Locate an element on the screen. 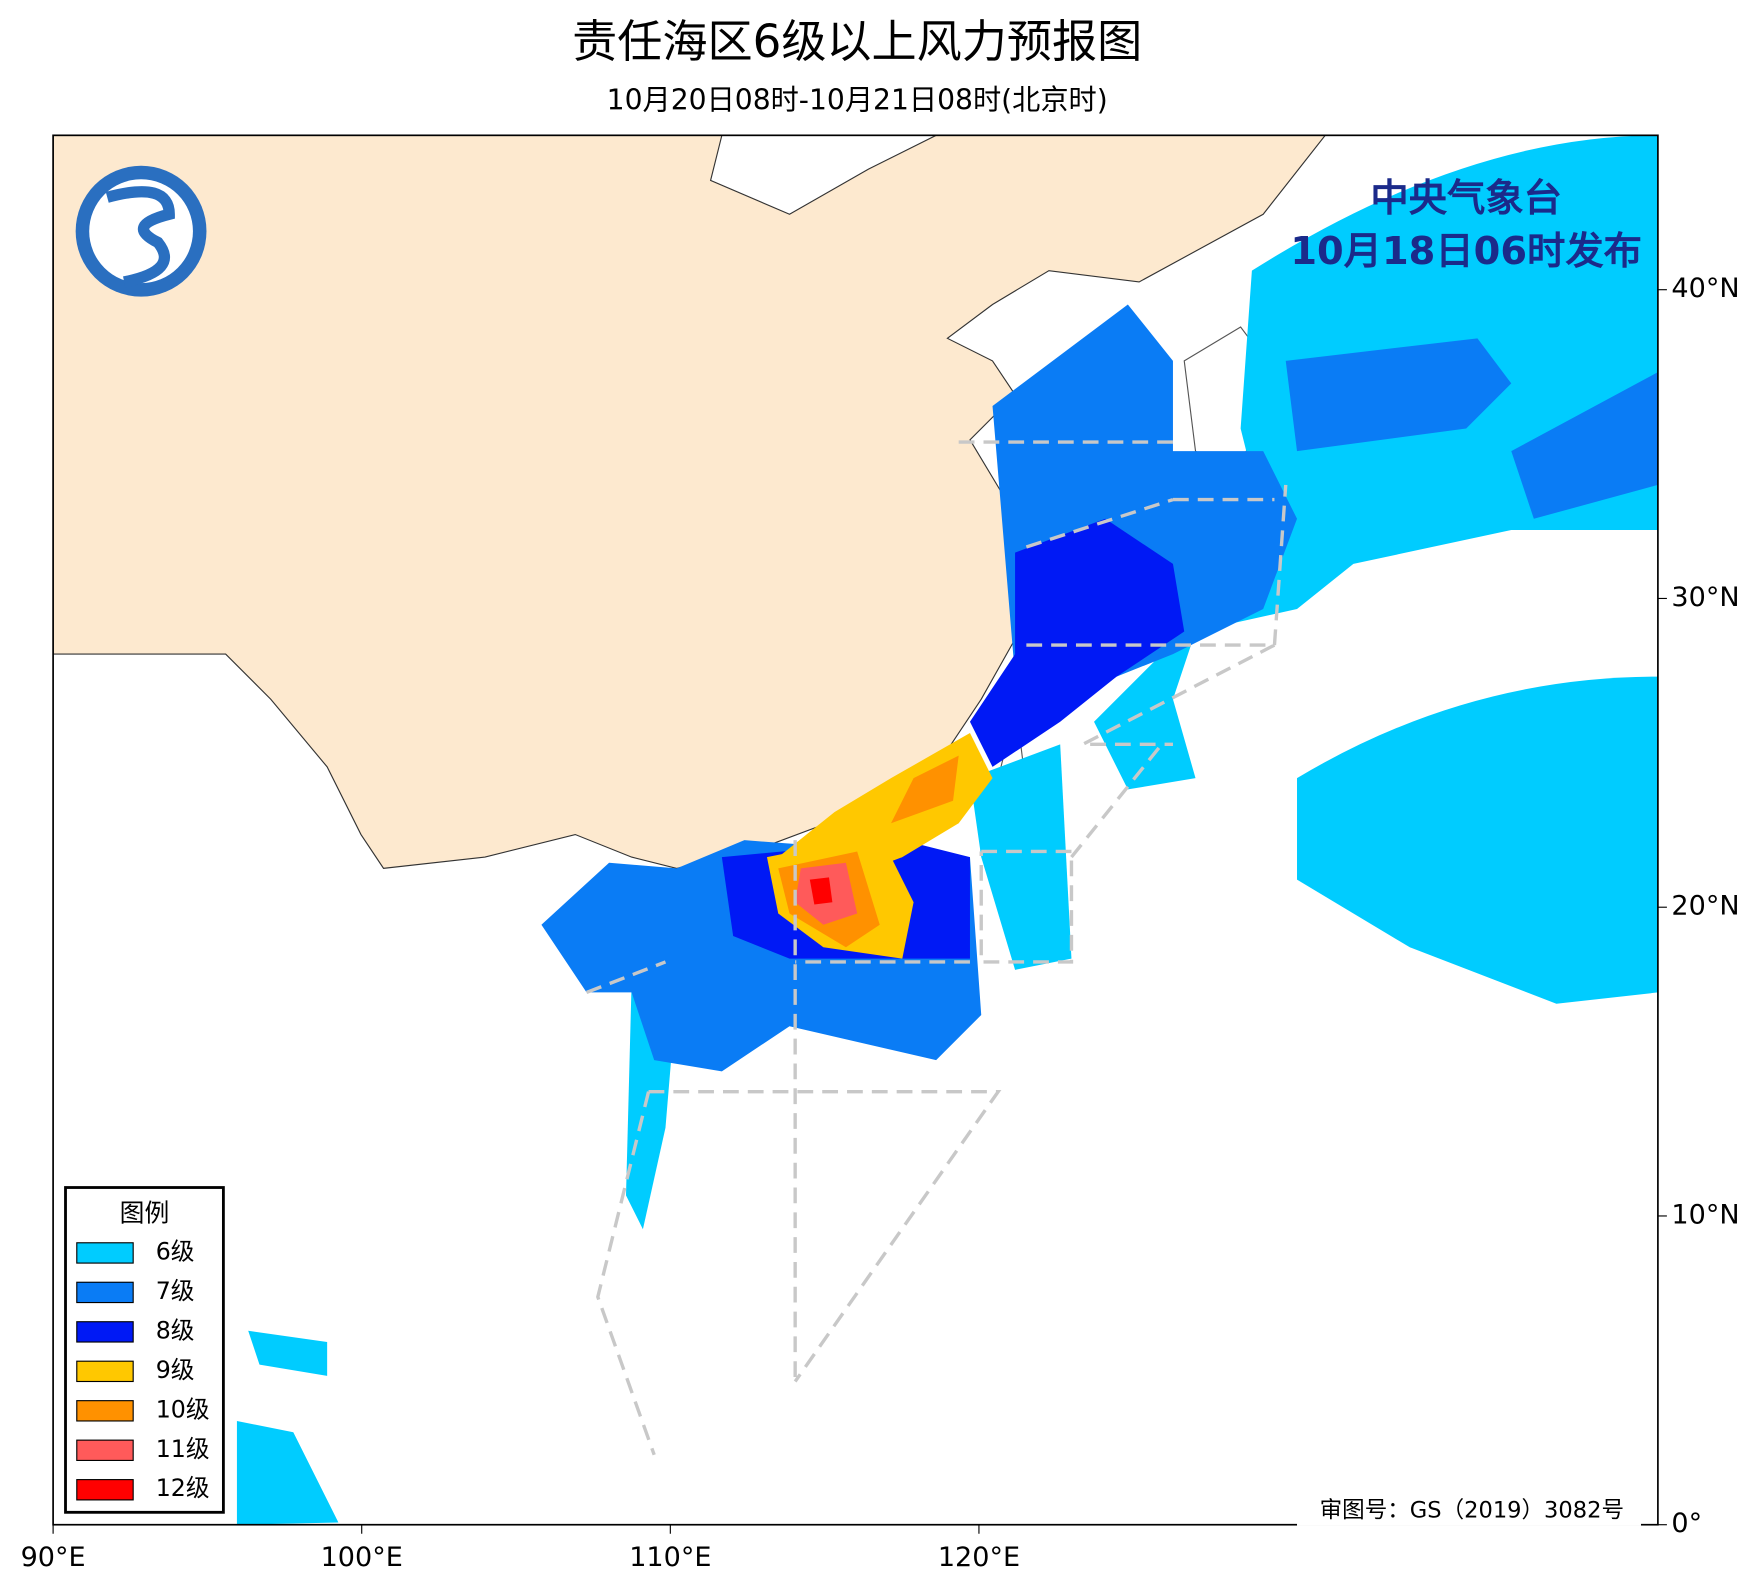  lat-tick-label: 40°N is located at coordinates (1705, 288).